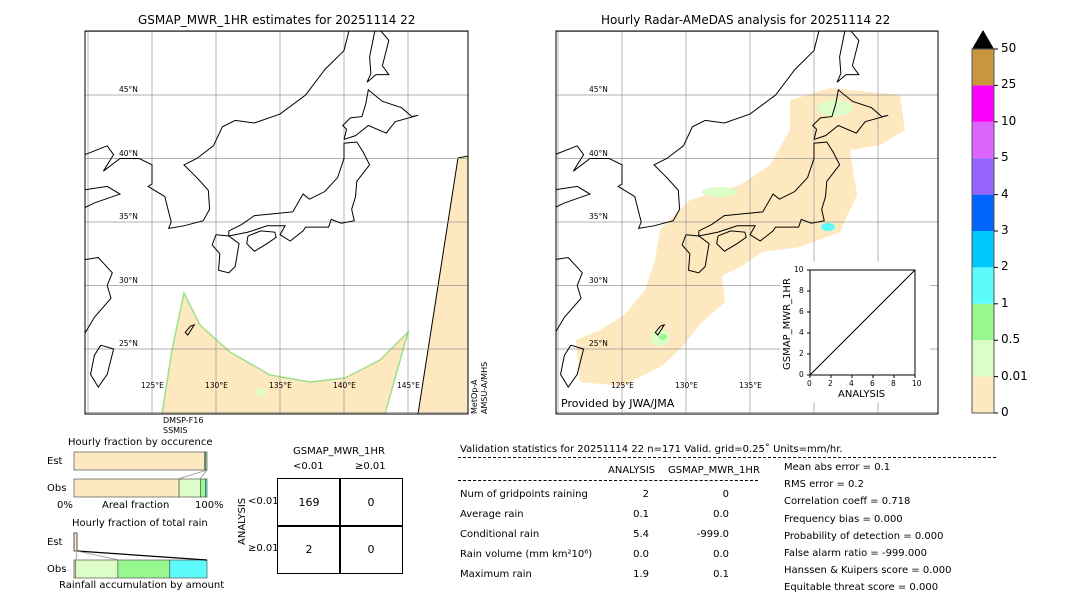  I want to click on stat-label: Maximum rain, so click(496, 574).